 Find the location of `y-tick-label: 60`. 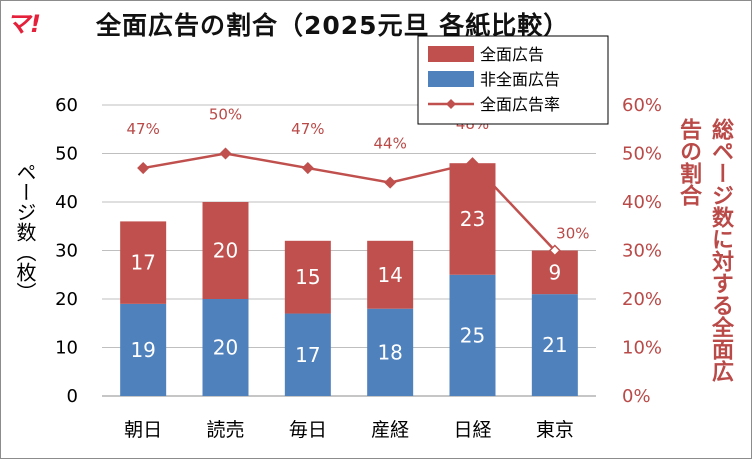

y-tick-label: 60 is located at coordinates (66, 105).